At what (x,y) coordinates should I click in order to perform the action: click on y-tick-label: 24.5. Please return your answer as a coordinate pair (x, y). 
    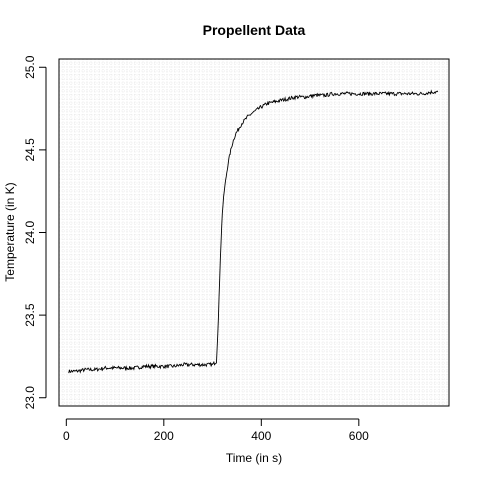
    Looking at the image, I should click on (30, 150).